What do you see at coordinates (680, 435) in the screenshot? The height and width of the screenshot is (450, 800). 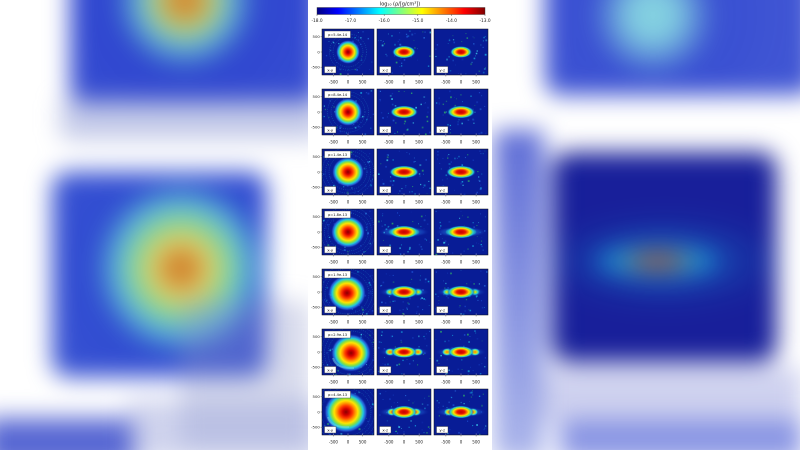 I see `backdrop-band-bottom-right` at bounding box center [680, 435].